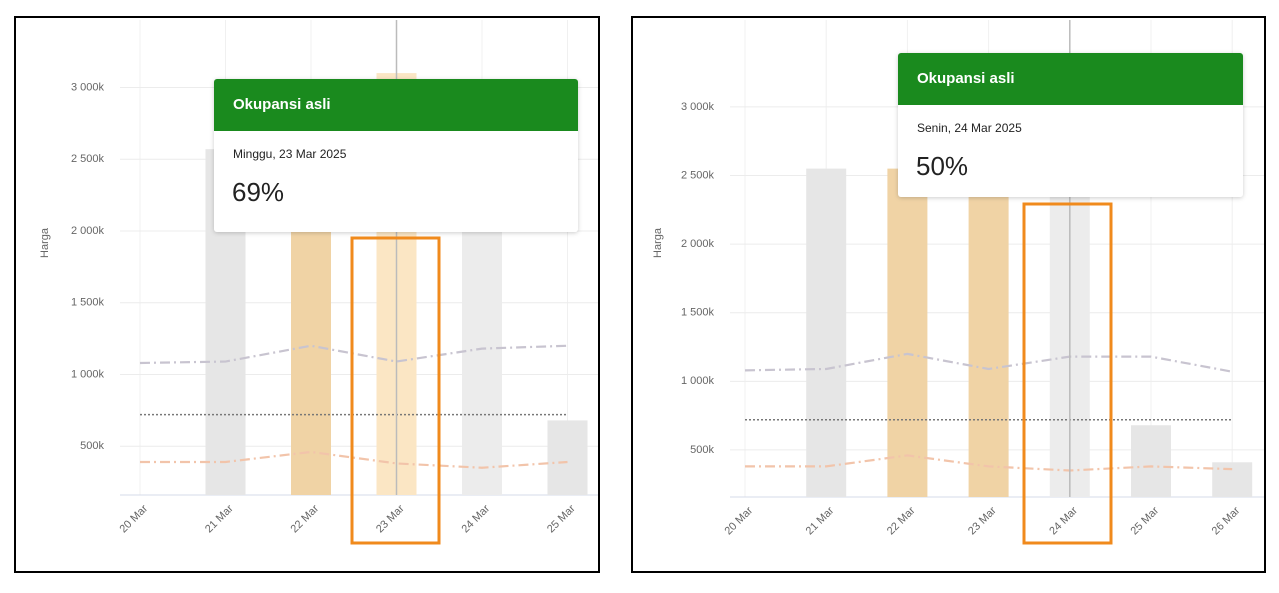 The height and width of the screenshot is (593, 1279). Describe the element at coordinates (942, 166) in the screenshot. I see `tooltip-value: 50%` at that location.